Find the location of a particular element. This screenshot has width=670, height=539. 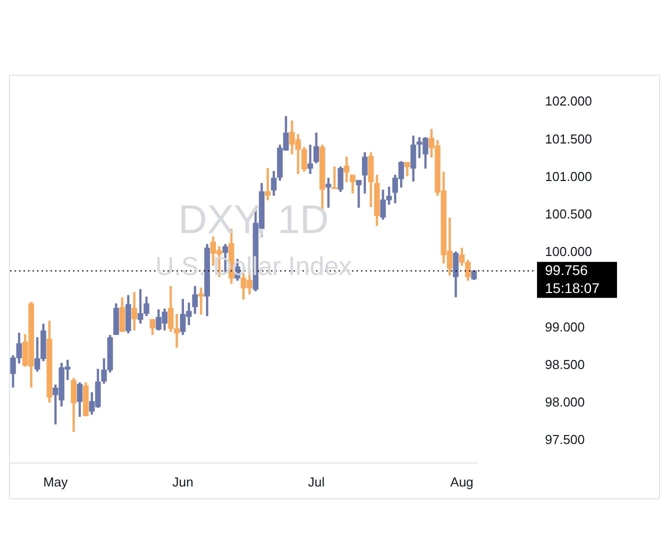

y-tick-label: 101.000 is located at coordinates (568, 176).